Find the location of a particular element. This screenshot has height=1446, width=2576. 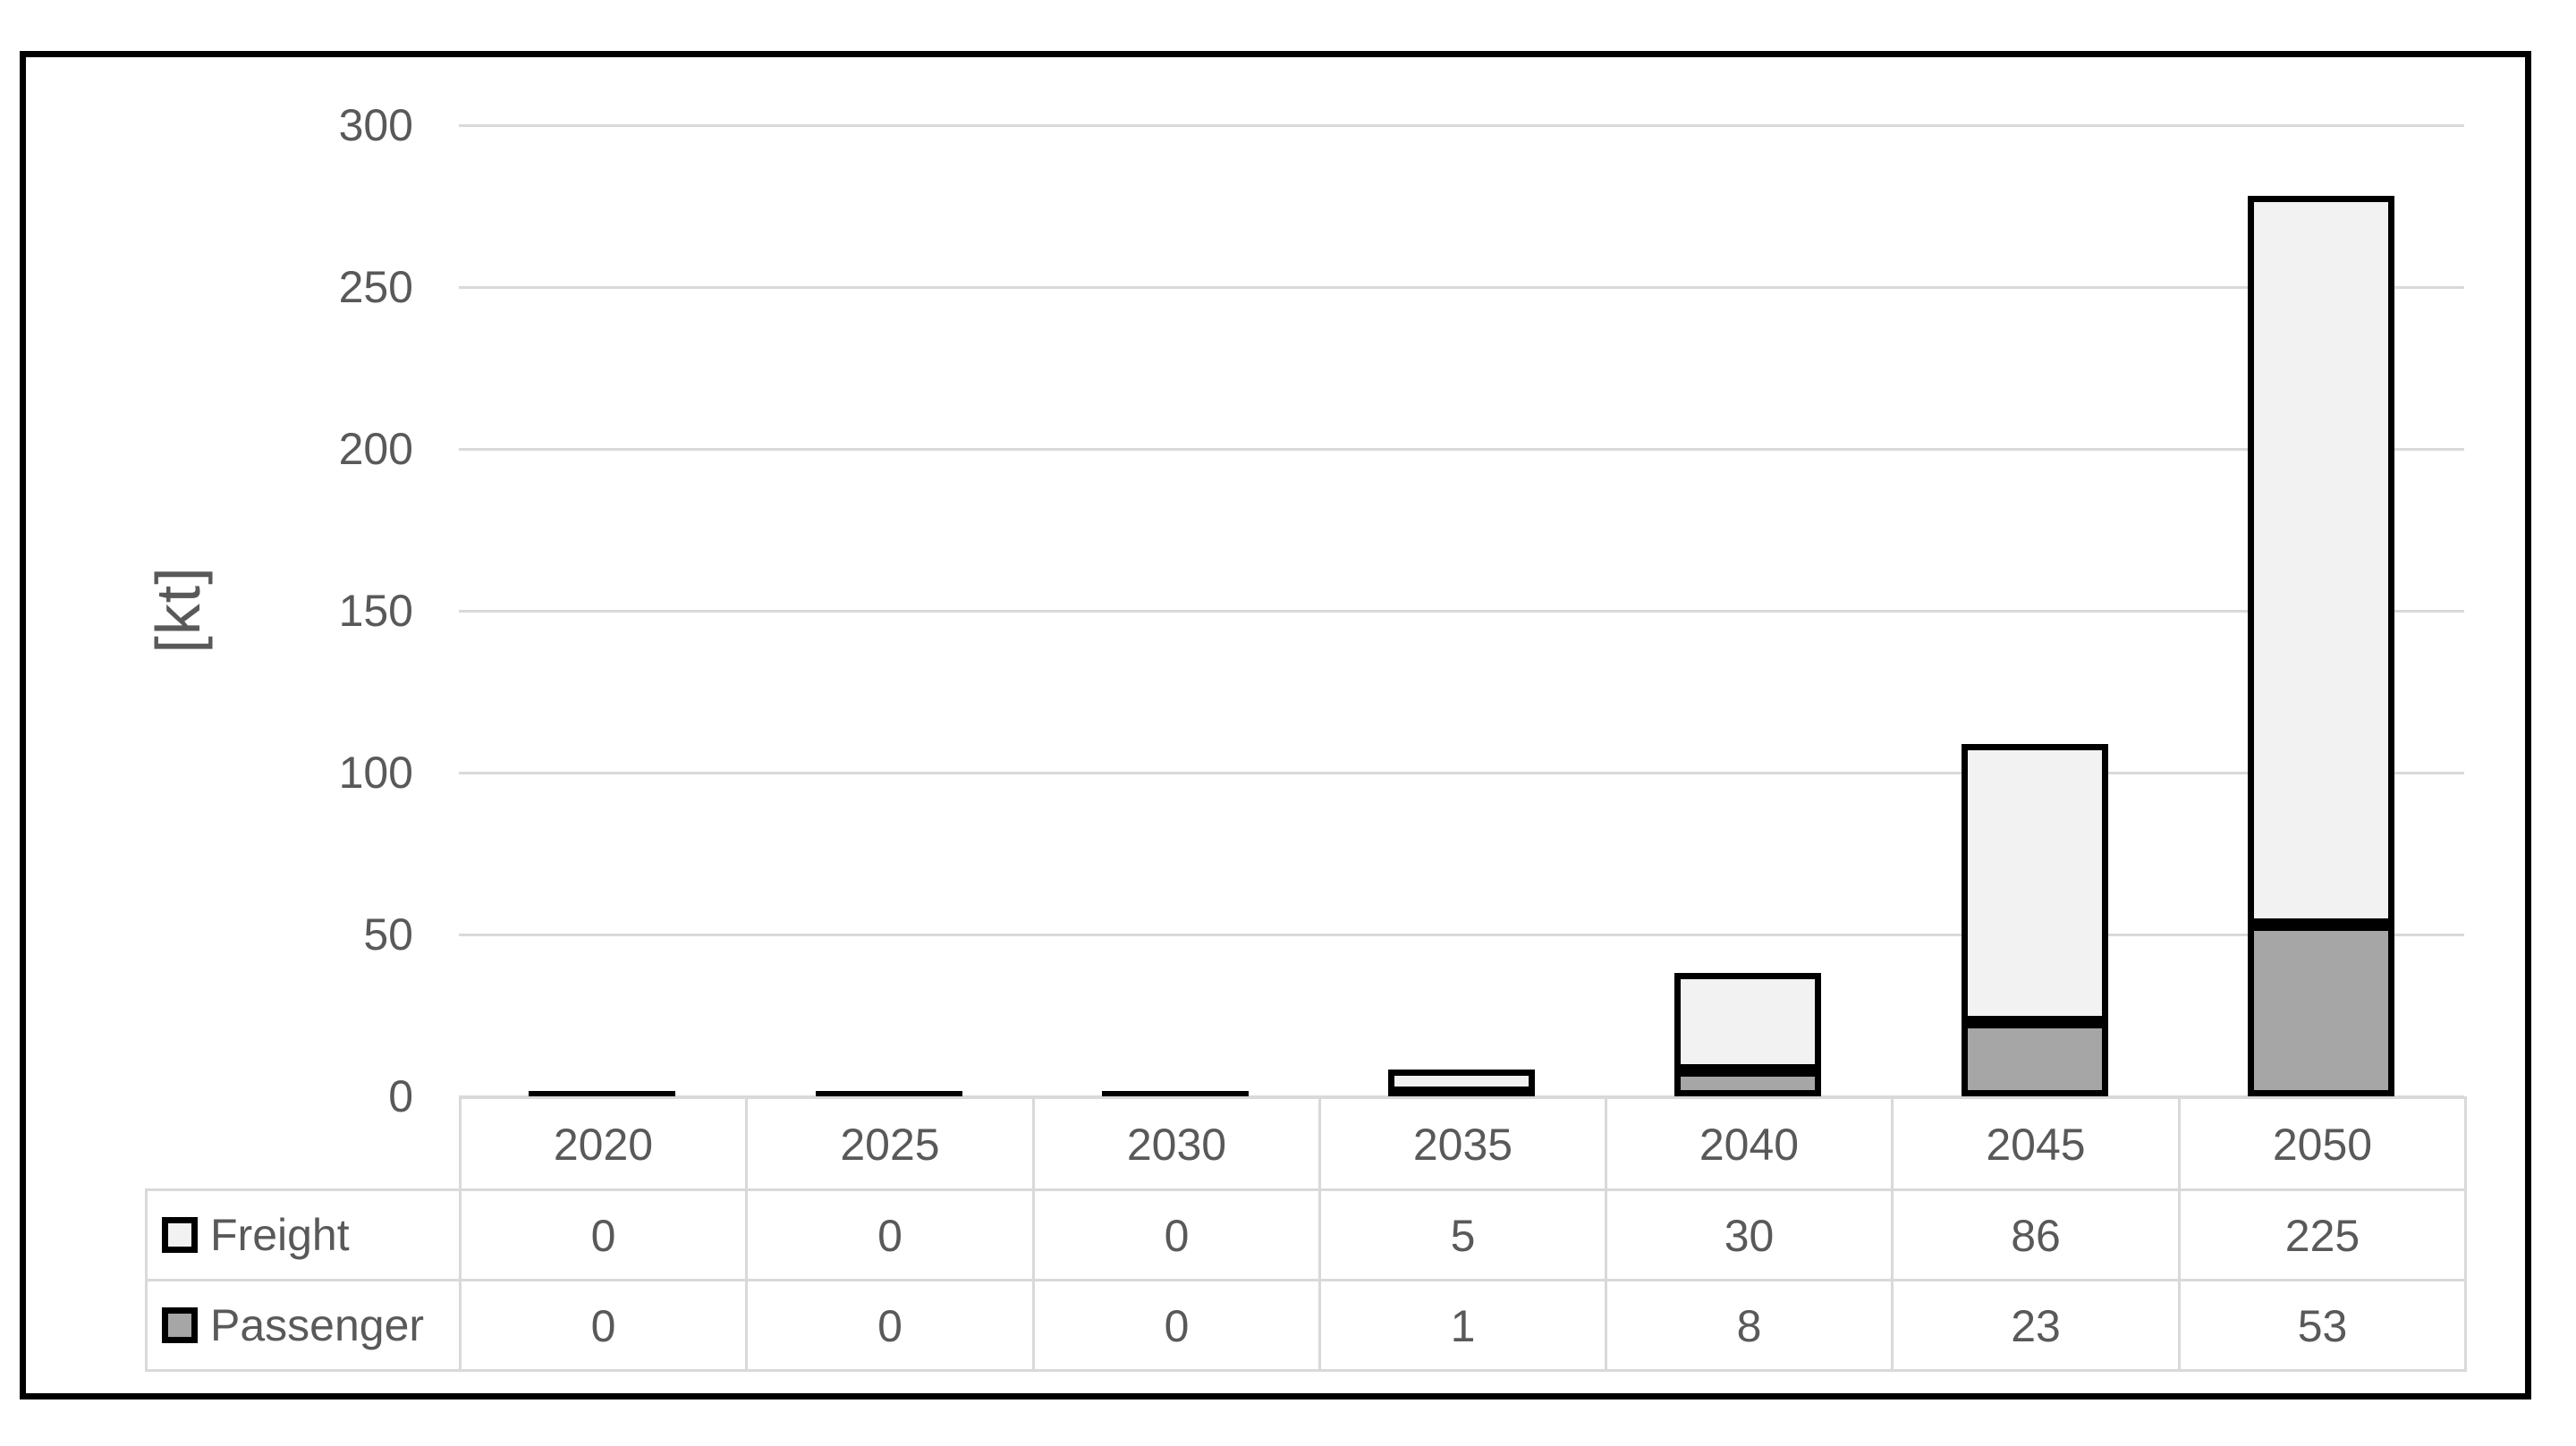

bar-segment-freight-2020 is located at coordinates (602, 1093).